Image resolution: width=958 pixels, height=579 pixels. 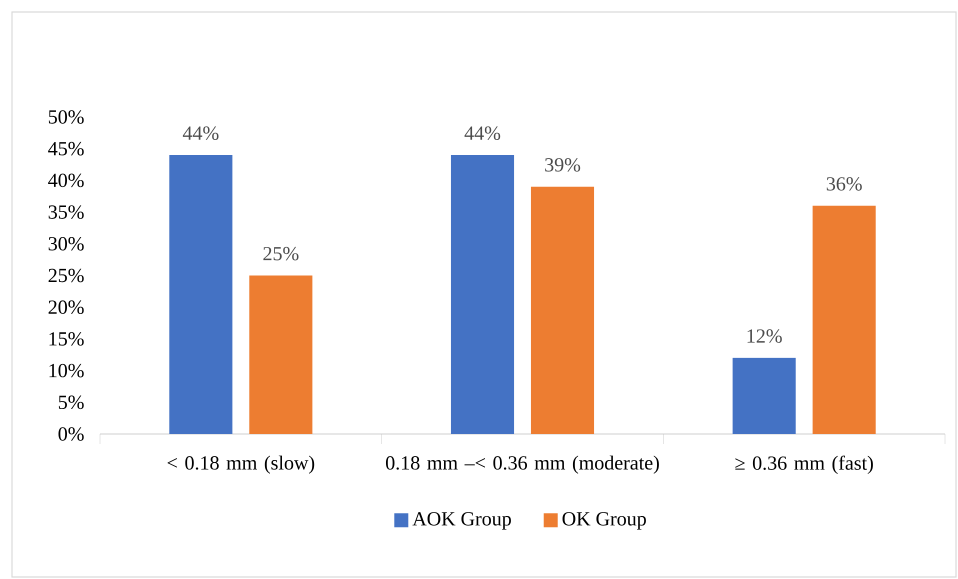 I want to click on legend-label: AOK Group, so click(x=461, y=521).